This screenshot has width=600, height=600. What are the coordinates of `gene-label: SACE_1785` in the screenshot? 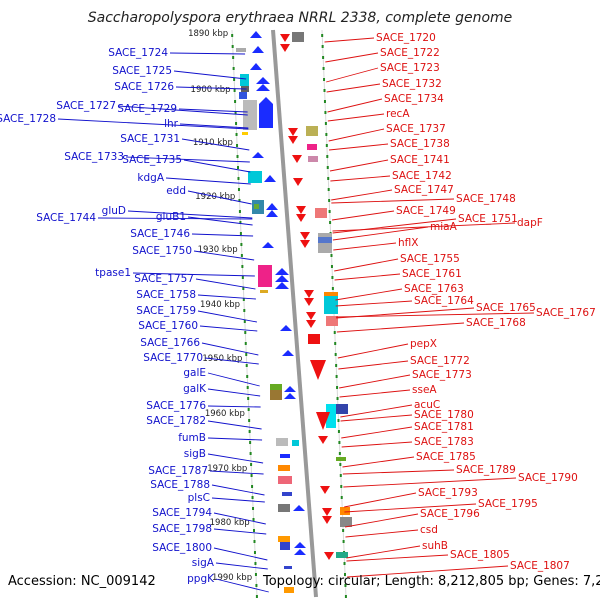 It's located at (446, 457).